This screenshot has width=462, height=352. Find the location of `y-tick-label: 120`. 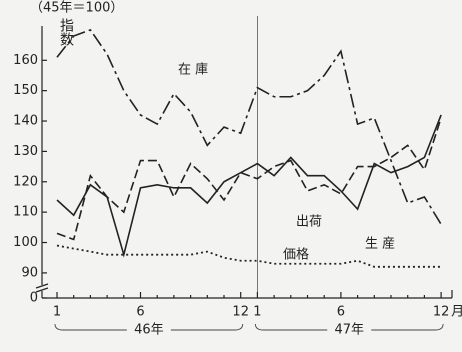

y-tick-label: 120 is located at coordinates (25, 181).